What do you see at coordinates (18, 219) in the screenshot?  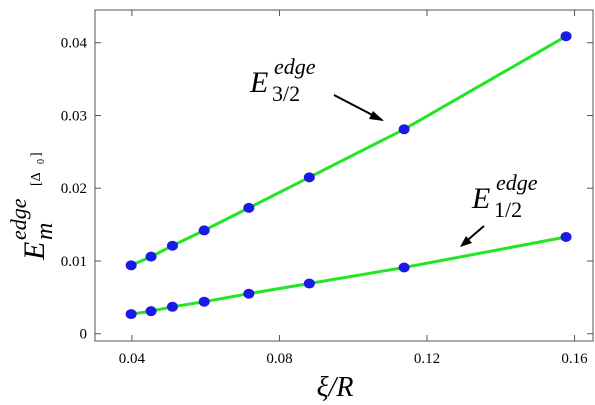 I see `y-axis-title-sup: edge` at bounding box center [18, 219].